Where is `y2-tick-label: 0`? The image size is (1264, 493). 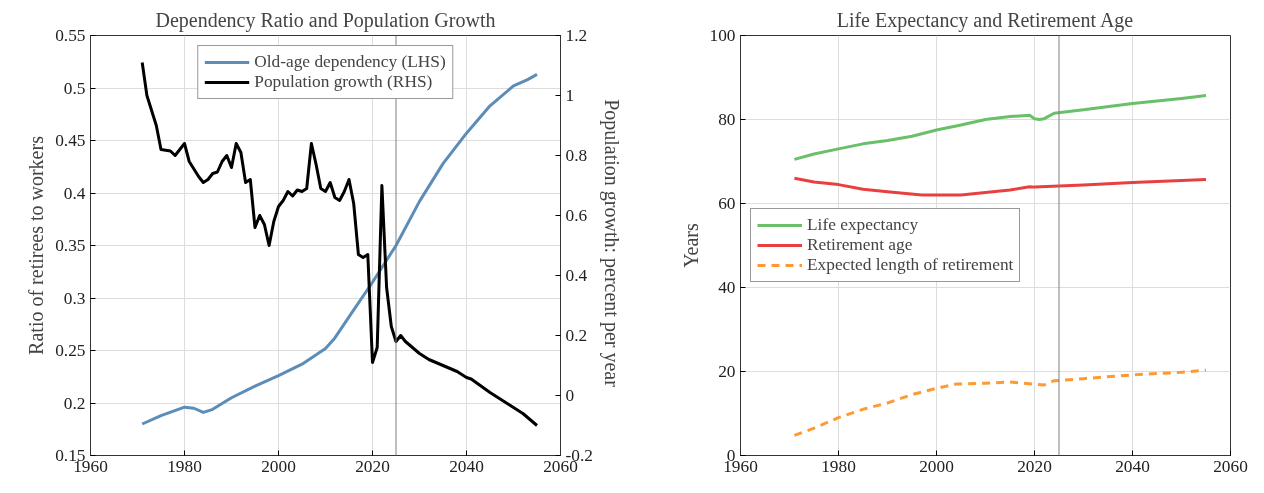 y2-tick-label: 0 is located at coordinates (570, 395).